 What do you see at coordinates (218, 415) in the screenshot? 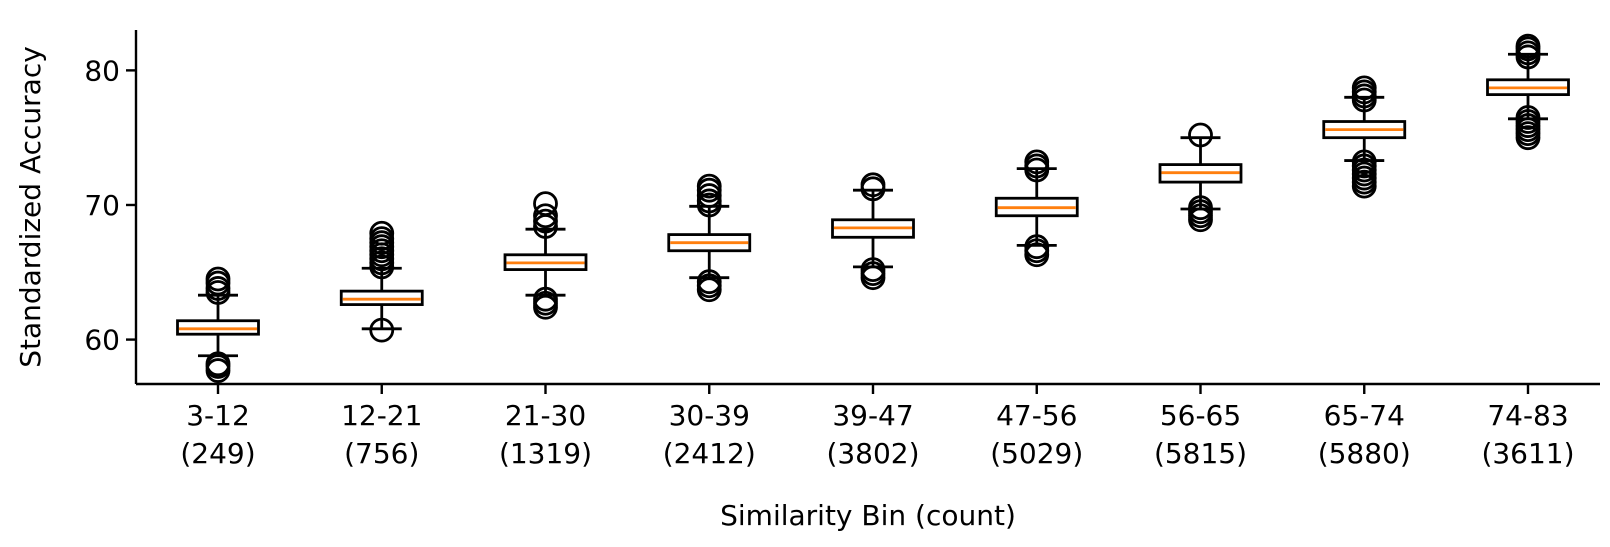
I see `x-tick-label-bin: 3-12` at bounding box center [218, 415].